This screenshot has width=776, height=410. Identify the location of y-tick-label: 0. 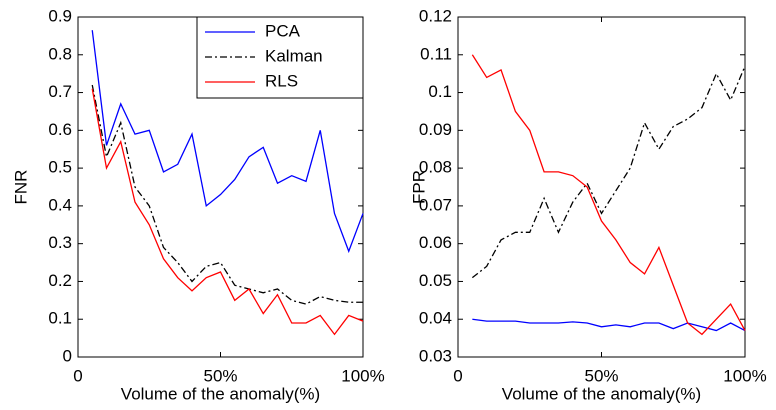
(67, 355).